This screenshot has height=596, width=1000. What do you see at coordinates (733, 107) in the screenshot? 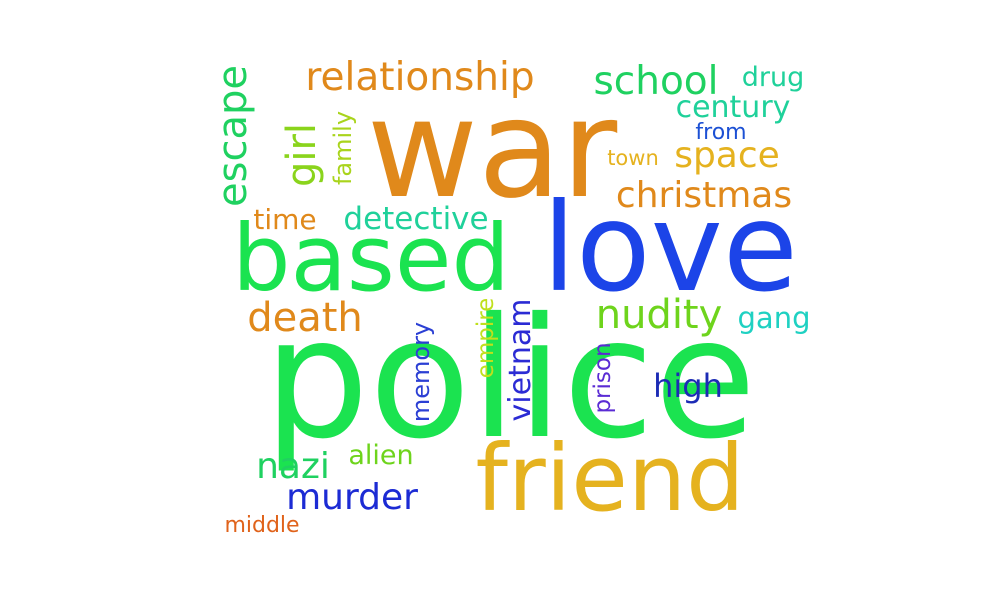
I see `word-century: century` at bounding box center [733, 107].